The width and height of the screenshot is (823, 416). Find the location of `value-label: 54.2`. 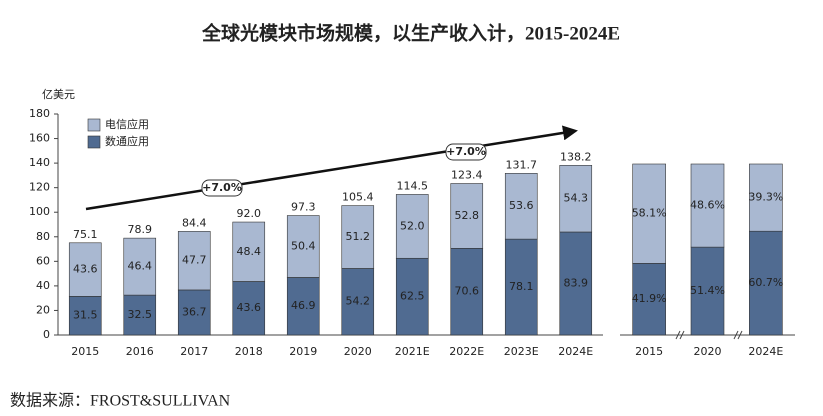

value-label: 54.2 is located at coordinates (358, 301).